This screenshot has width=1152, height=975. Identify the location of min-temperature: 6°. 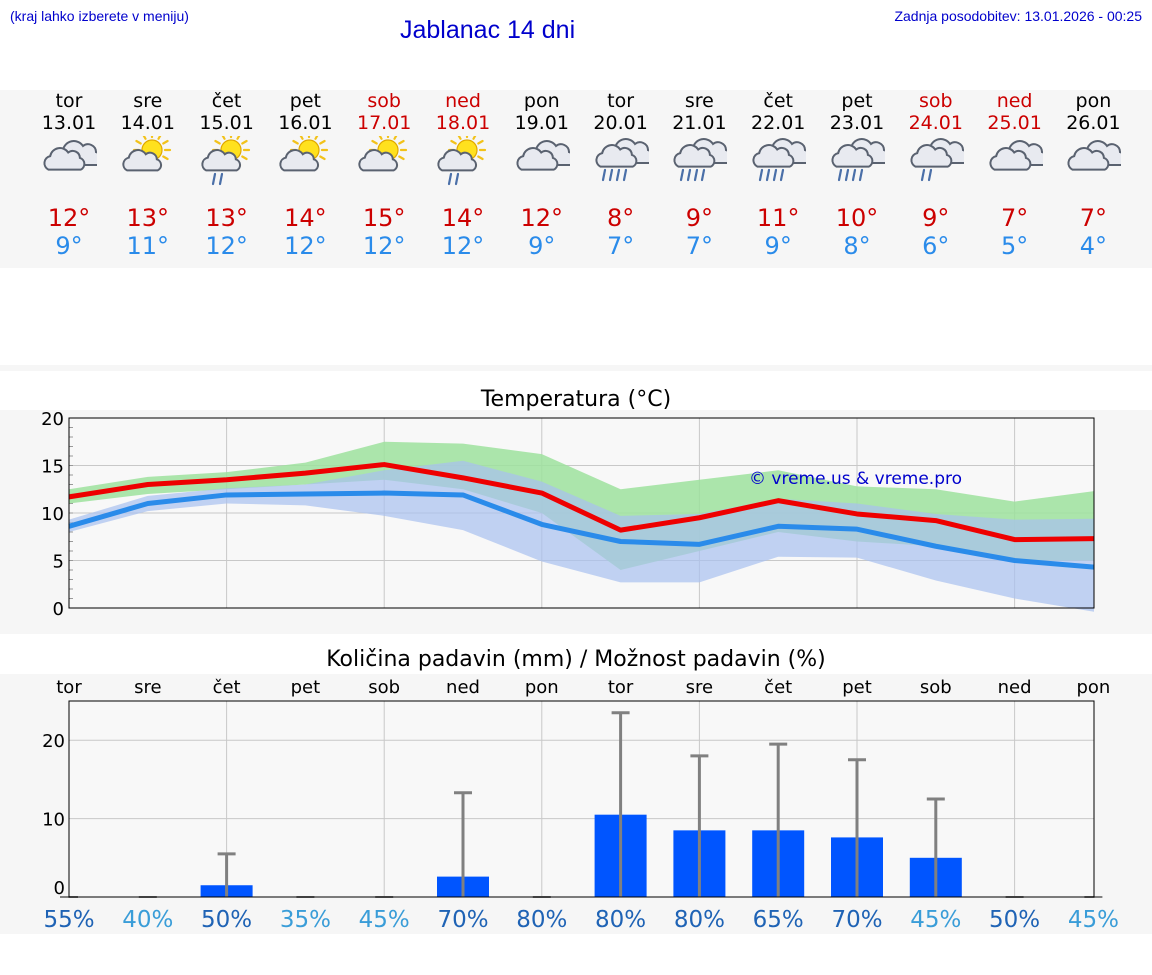
(936, 246).